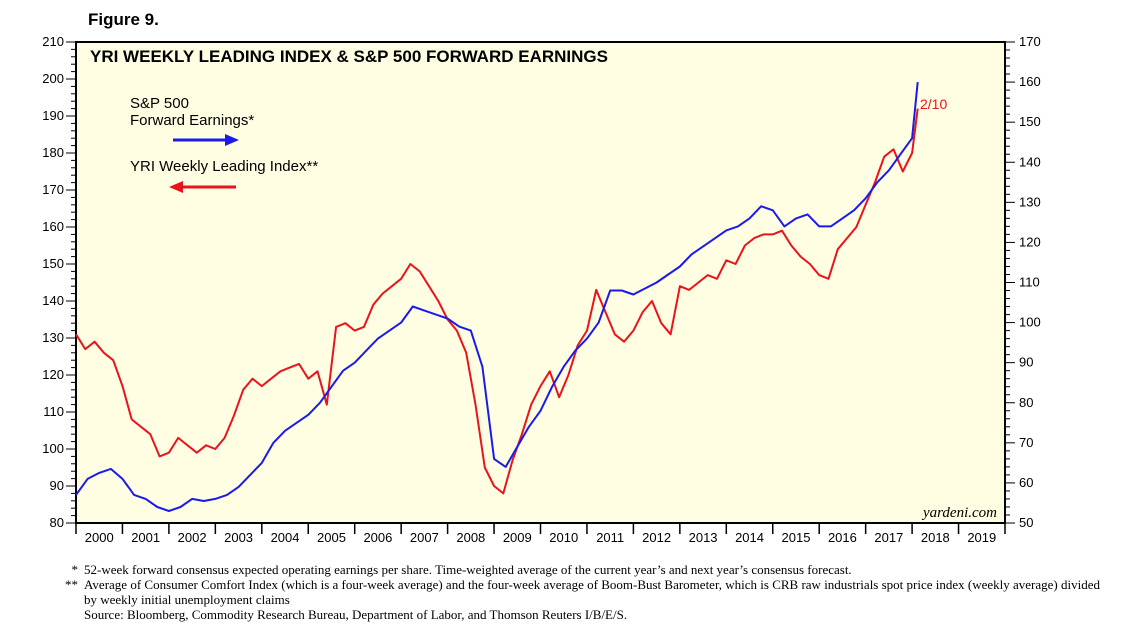  I want to click on year-label: 2019, so click(981, 537).